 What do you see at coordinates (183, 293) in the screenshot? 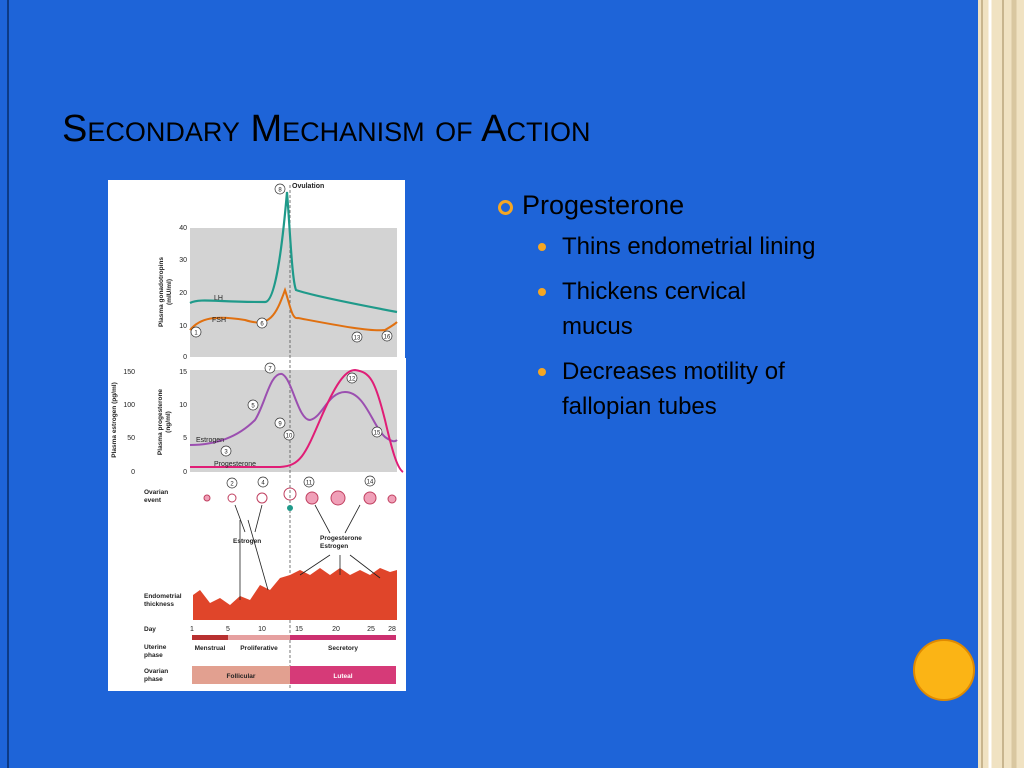
I see `tick-label: 20` at bounding box center [183, 293].